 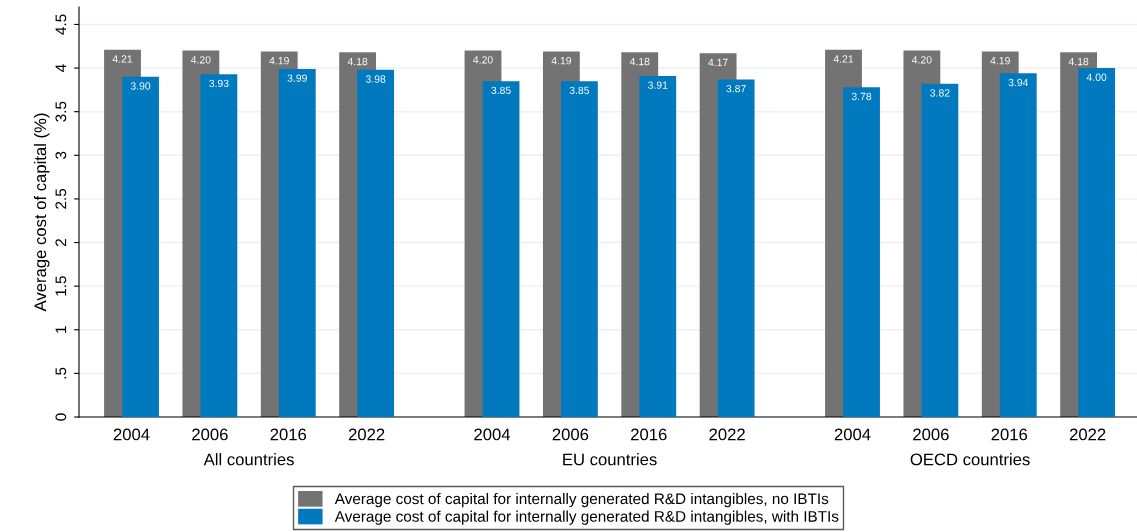 I want to click on data-label: 4.17, so click(x=718, y=62).